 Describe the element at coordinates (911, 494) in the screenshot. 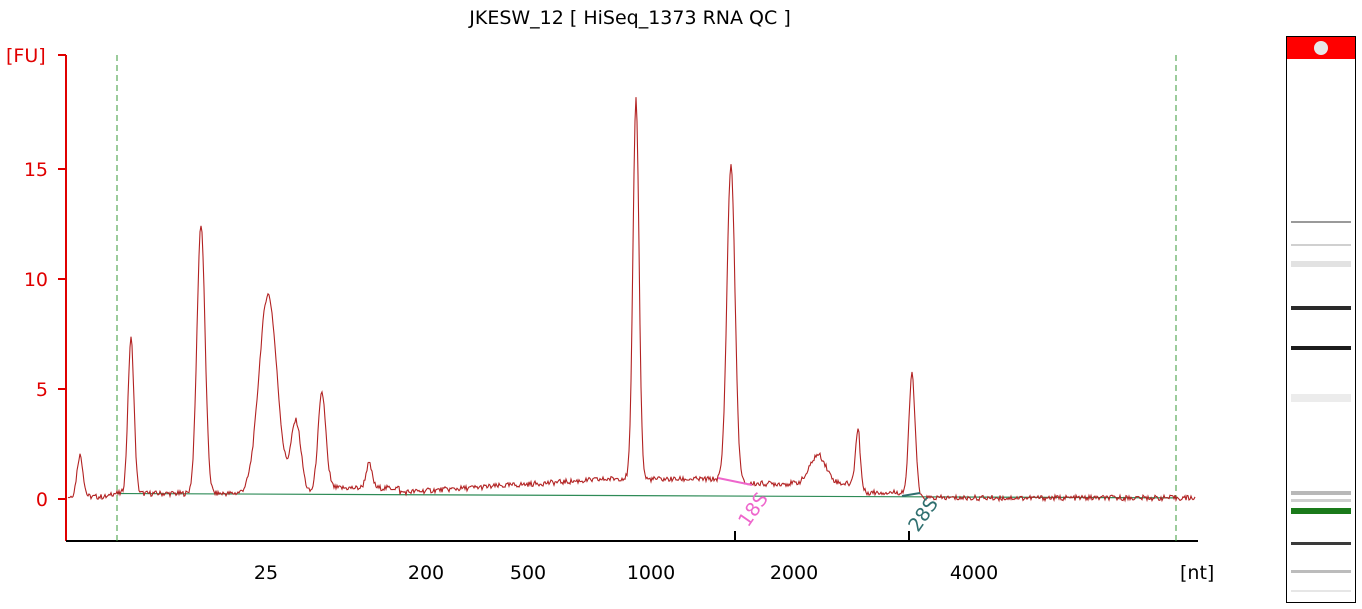

I see `marker-28s-line` at that location.